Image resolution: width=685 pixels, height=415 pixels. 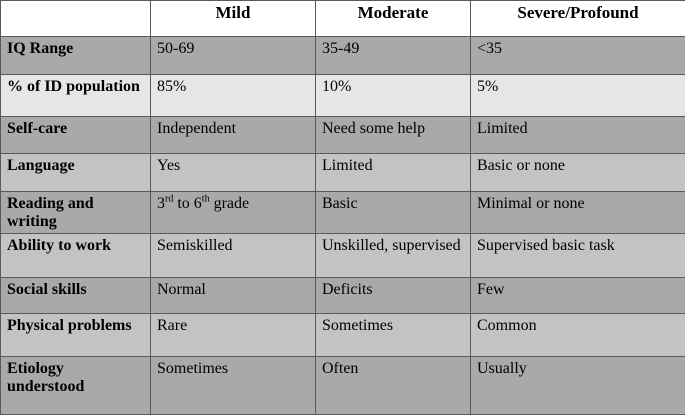 What do you see at coordinates (233, 96) in the screenshot?
I see `cell-mild: 85%` at bounding box center [233, 96].